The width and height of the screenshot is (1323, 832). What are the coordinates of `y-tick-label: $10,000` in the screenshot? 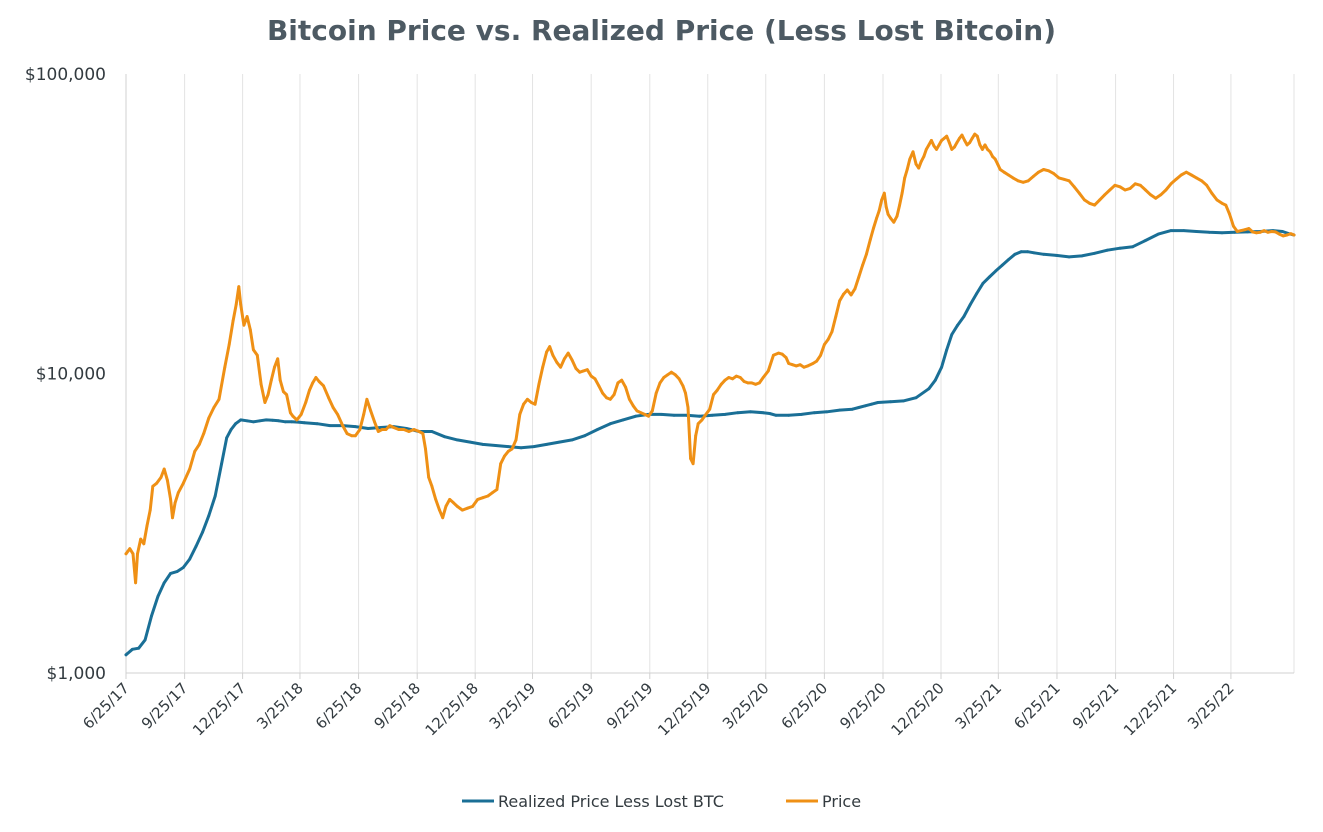 It's located at (71, 375).